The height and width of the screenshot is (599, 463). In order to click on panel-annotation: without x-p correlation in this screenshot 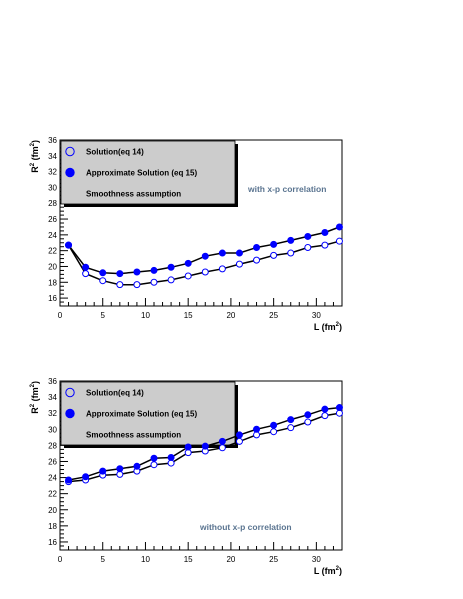, I will do `click(245, 527)`.